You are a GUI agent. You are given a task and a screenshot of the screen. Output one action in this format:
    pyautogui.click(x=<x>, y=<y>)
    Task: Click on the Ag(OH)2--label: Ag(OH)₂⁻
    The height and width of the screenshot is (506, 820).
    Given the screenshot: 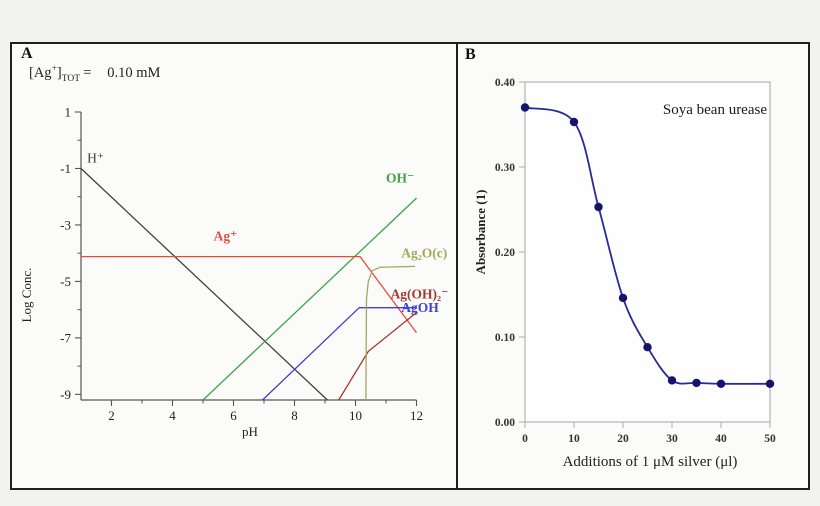 What is the action you would take?
    pyautogui.click(x=420, y=293)
    